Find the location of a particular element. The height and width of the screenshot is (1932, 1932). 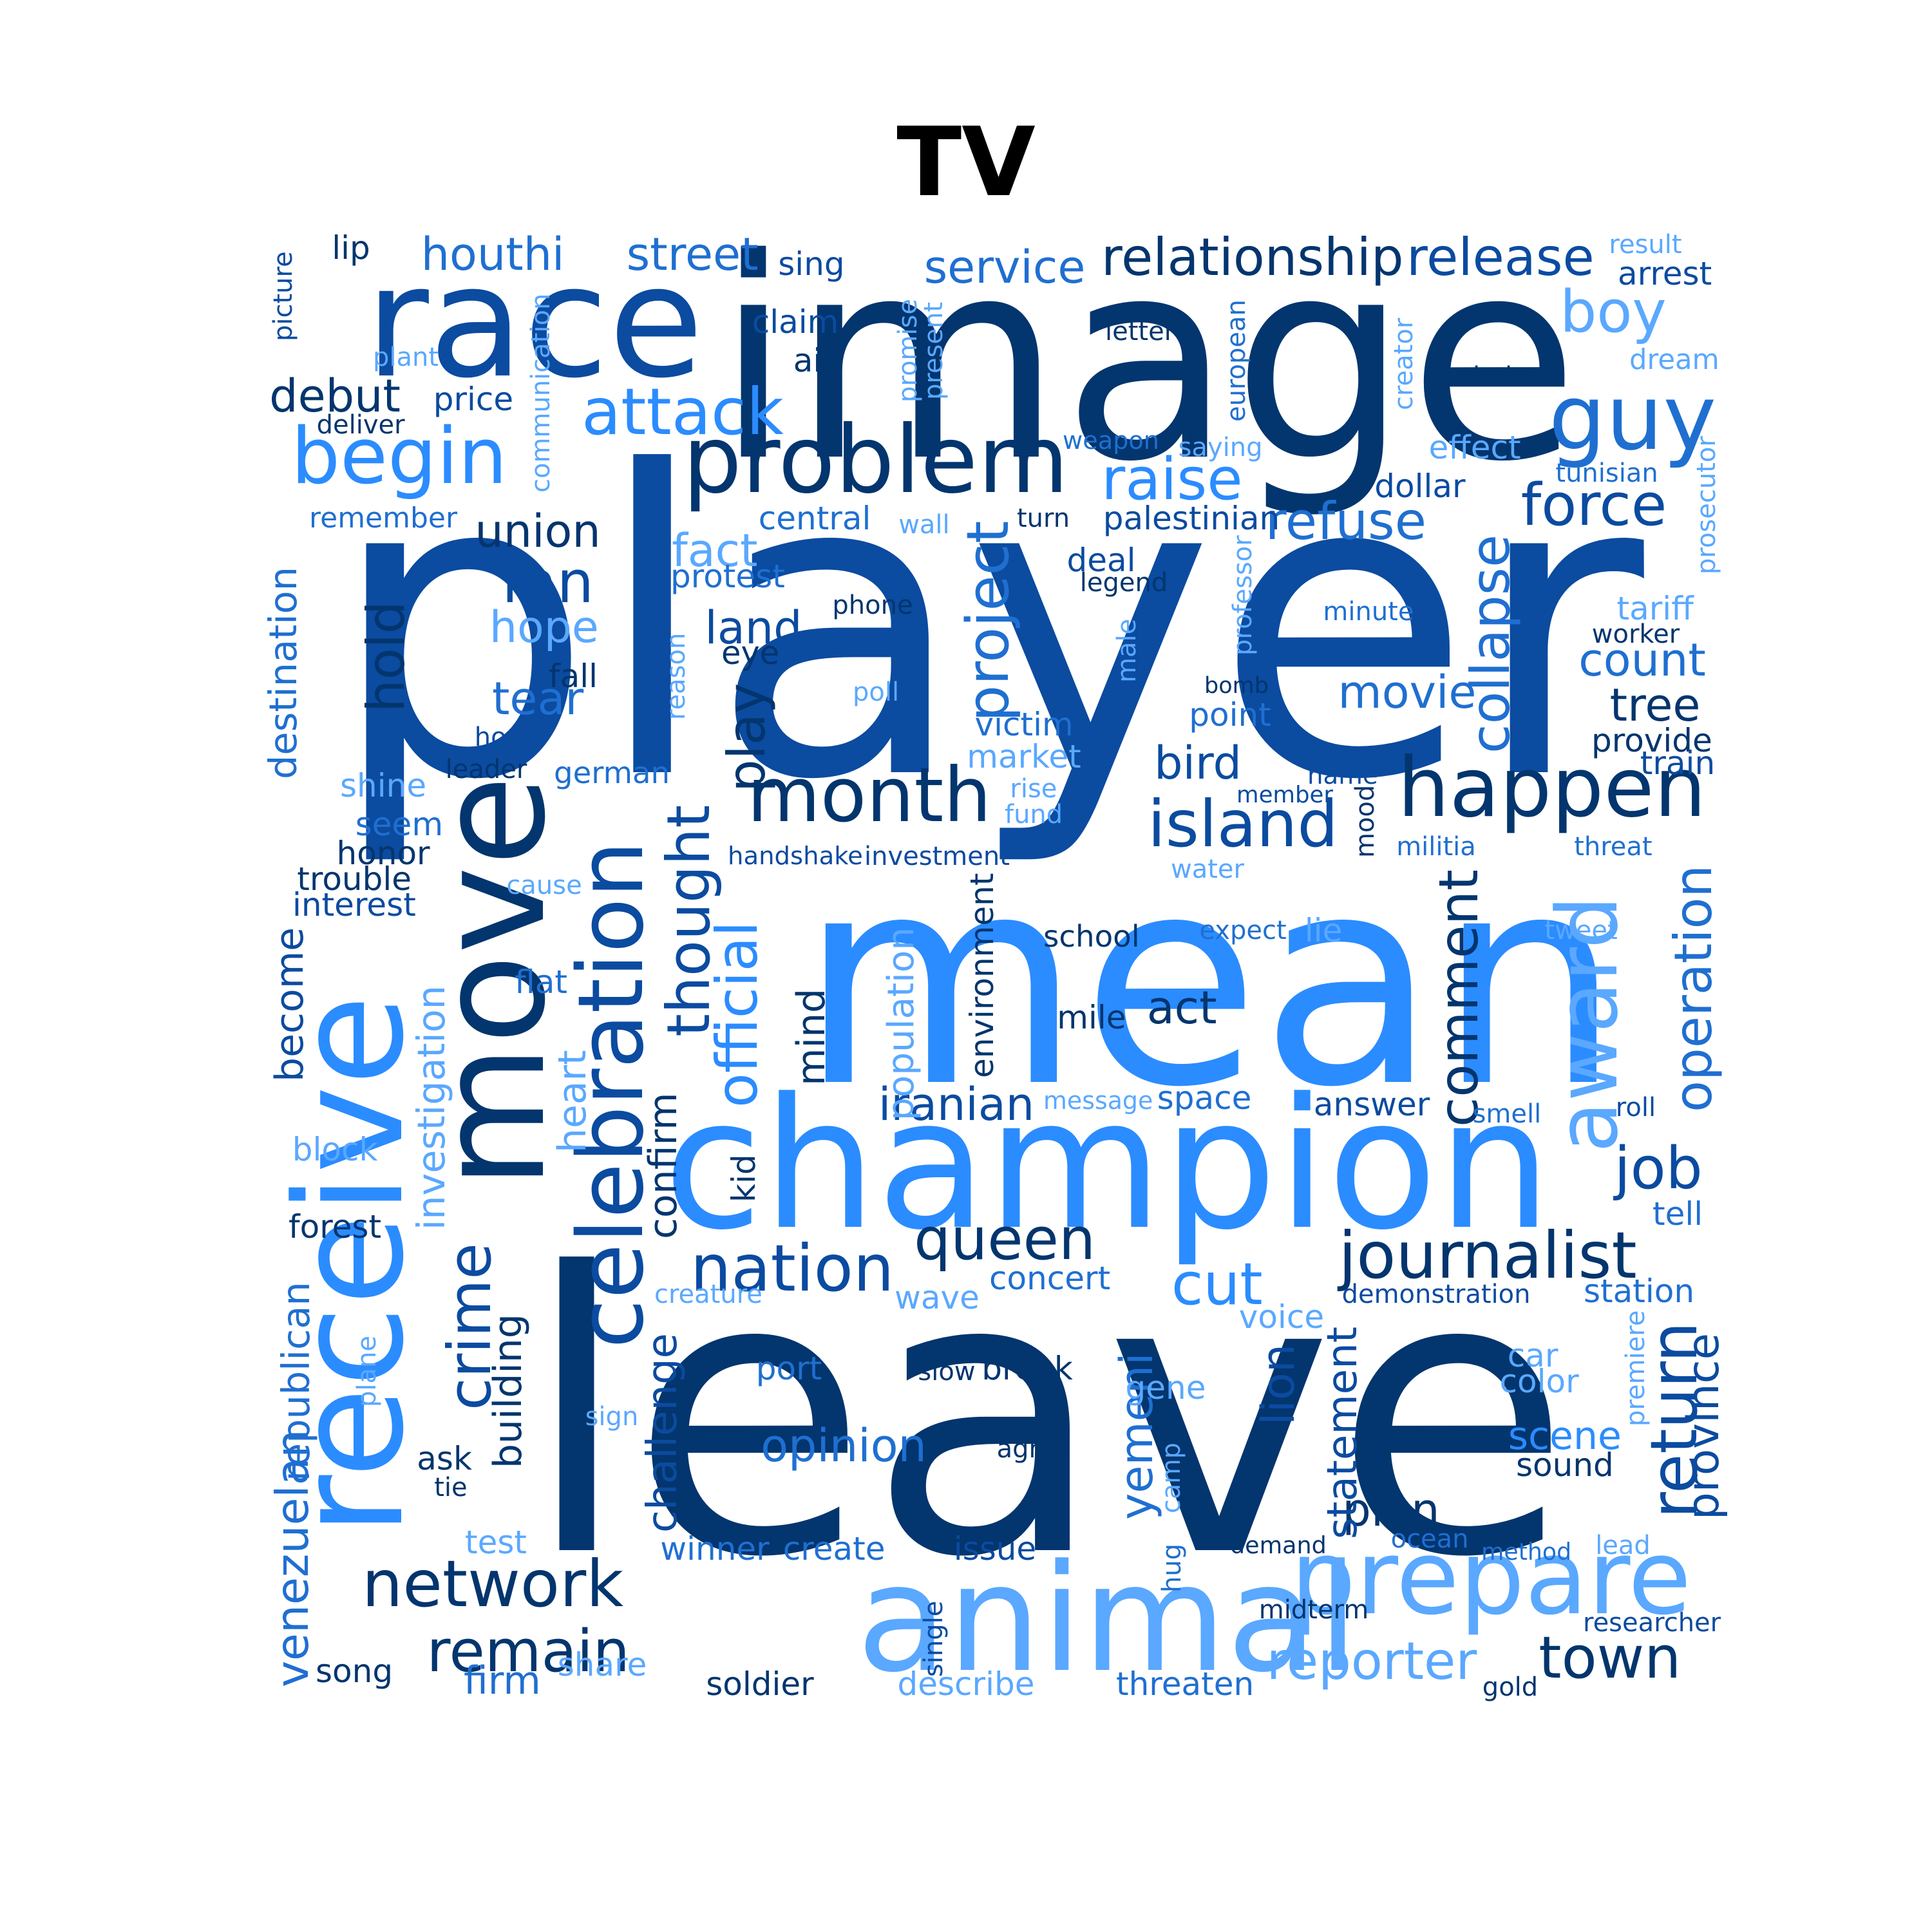

word-refuse: refuse is located at coordinates (1345, 521).